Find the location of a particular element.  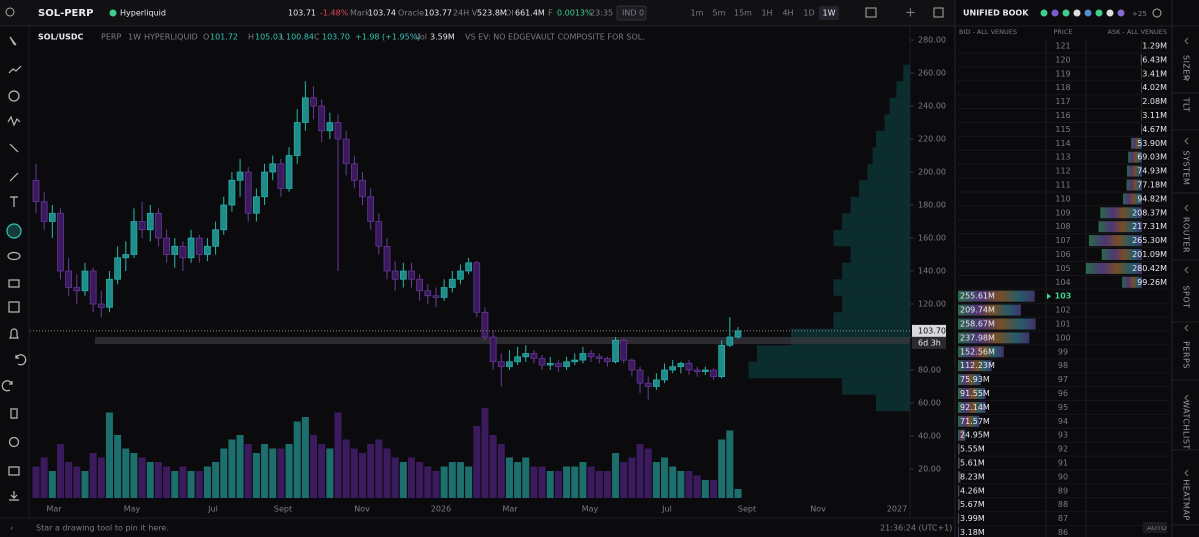

redo-tool is located at coordinates (7, 386).